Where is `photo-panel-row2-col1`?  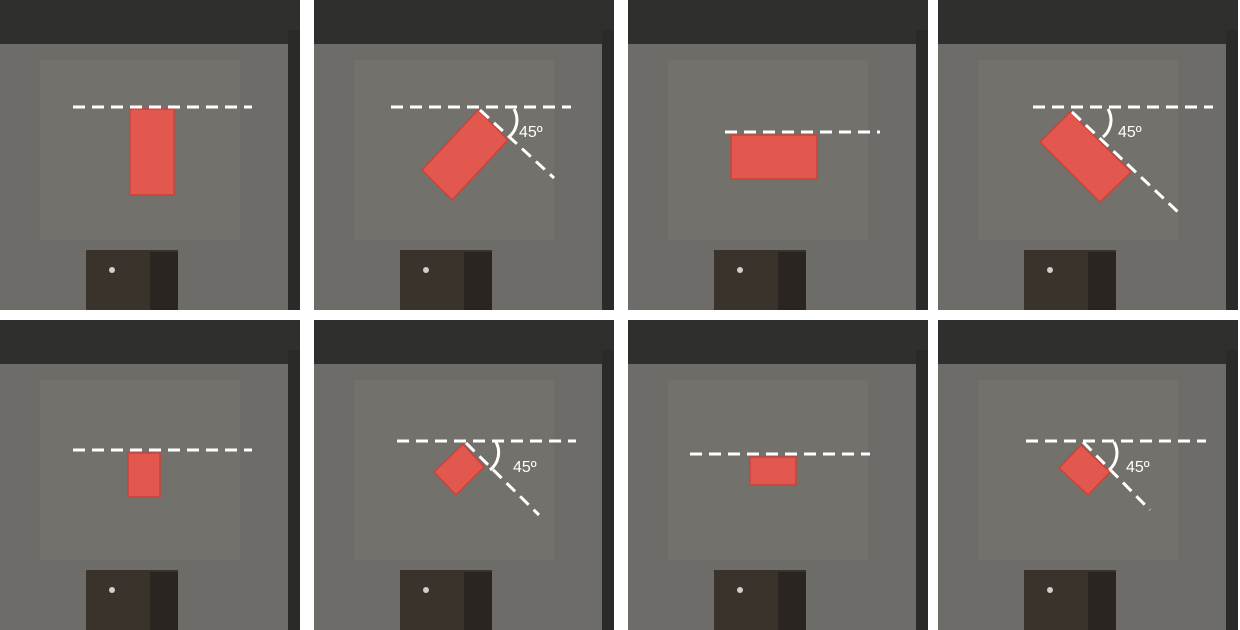
photo-panel-row2-col1 is located at coordinates (150, 475).